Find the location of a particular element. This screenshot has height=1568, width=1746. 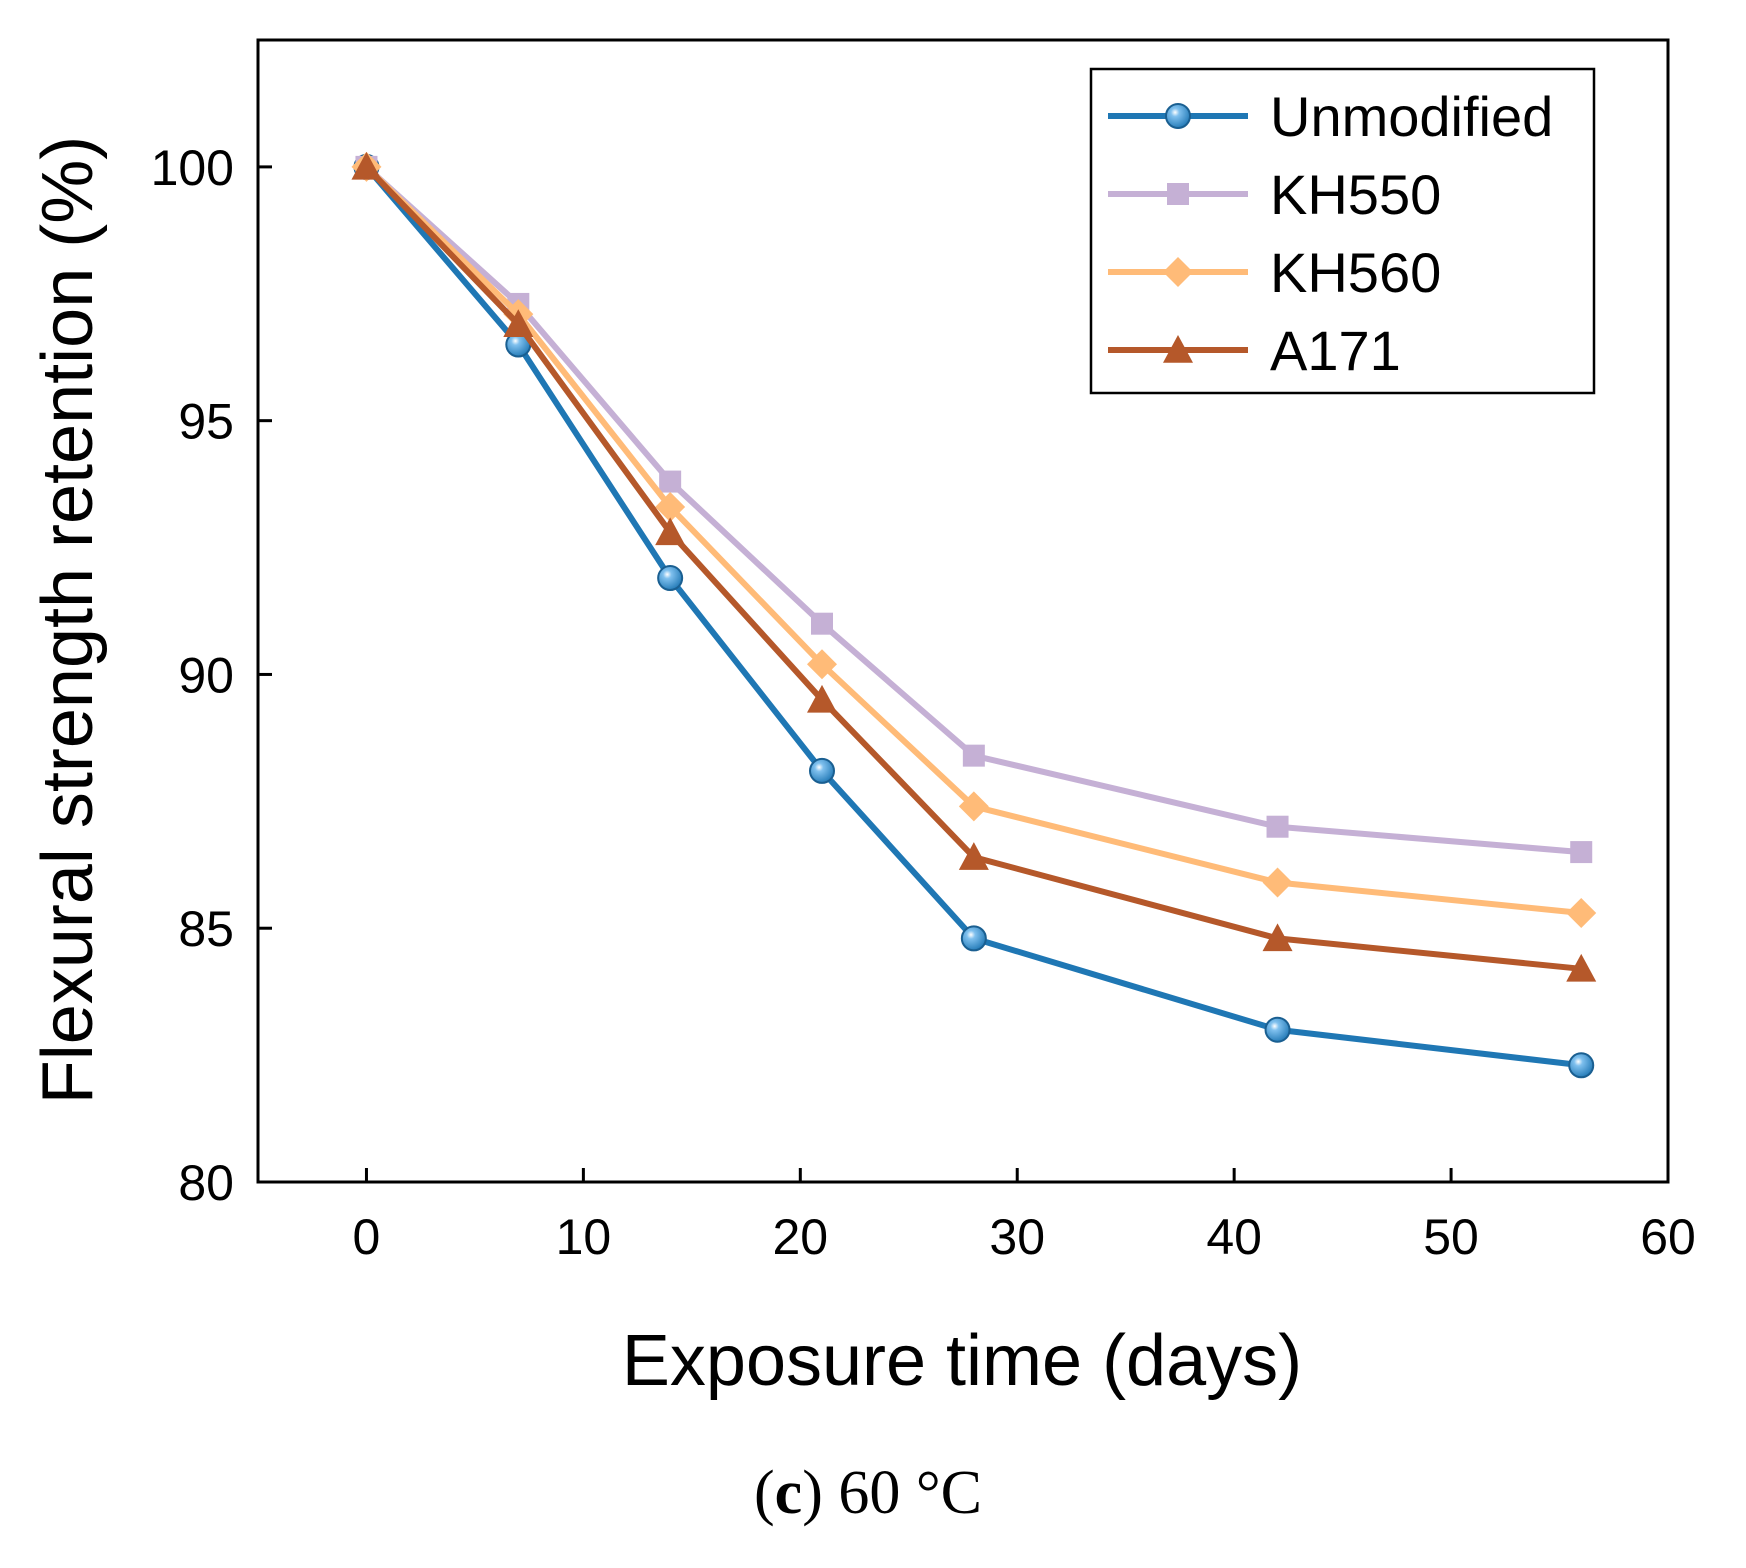

legend-label: KH550 is located at coordinates (1355, 194).